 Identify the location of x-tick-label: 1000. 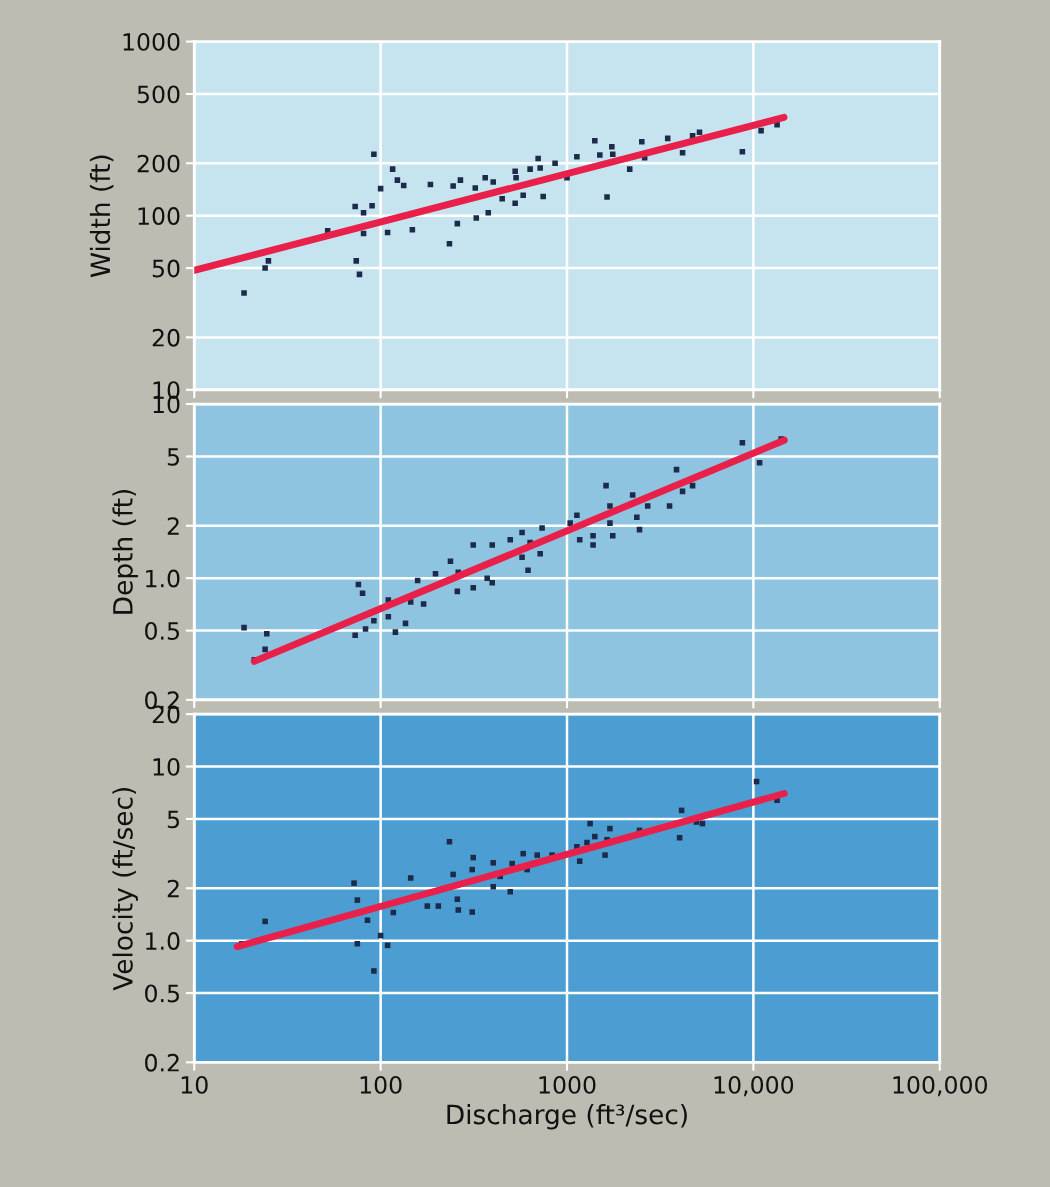
(567, 1084).